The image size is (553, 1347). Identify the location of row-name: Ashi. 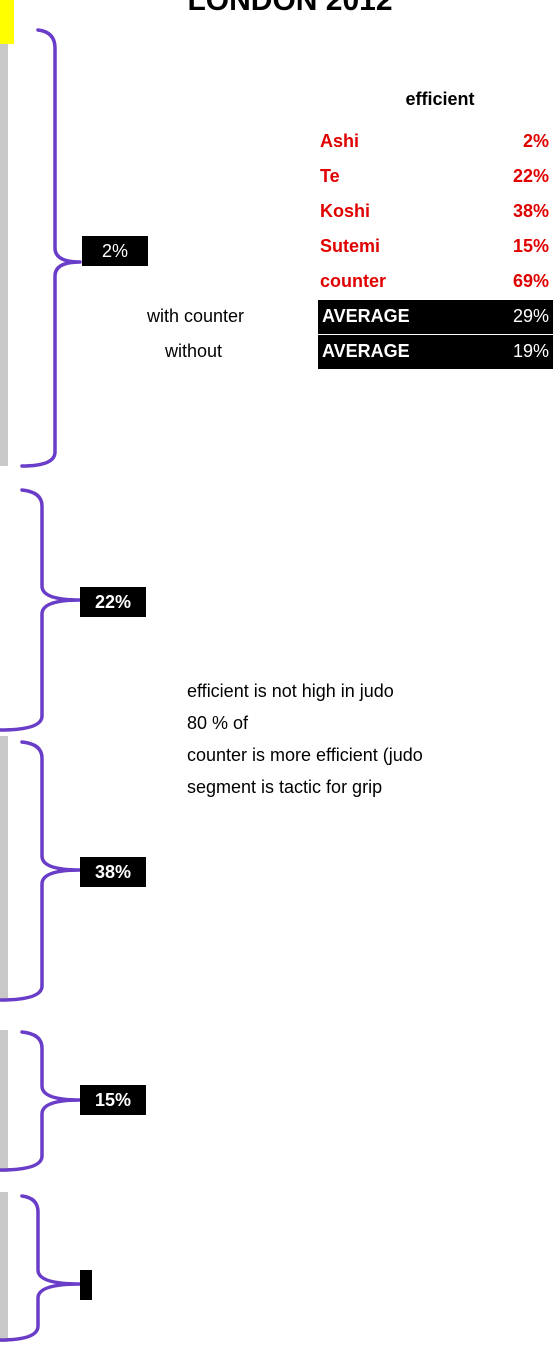
(339, 141).